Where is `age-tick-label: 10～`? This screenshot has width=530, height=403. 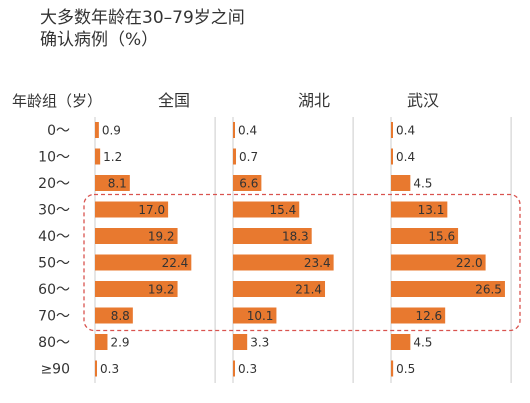
age-tick-label: 10～ is located at coordinates (54, 158).